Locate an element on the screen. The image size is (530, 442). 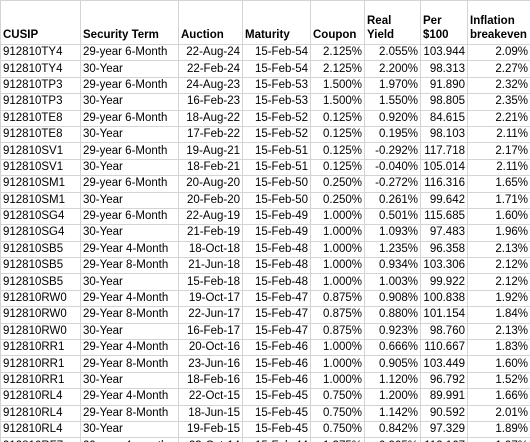
table-cell: 15-Feb-47 is located at coordinates (276, 315).